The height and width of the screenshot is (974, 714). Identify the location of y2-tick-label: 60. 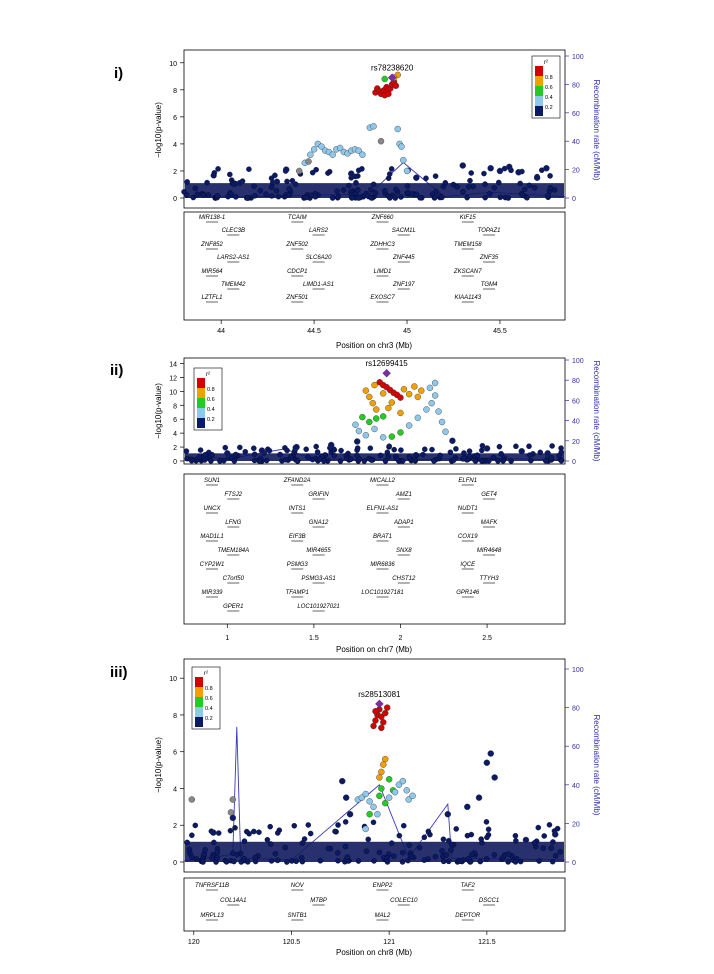
(576, 747).